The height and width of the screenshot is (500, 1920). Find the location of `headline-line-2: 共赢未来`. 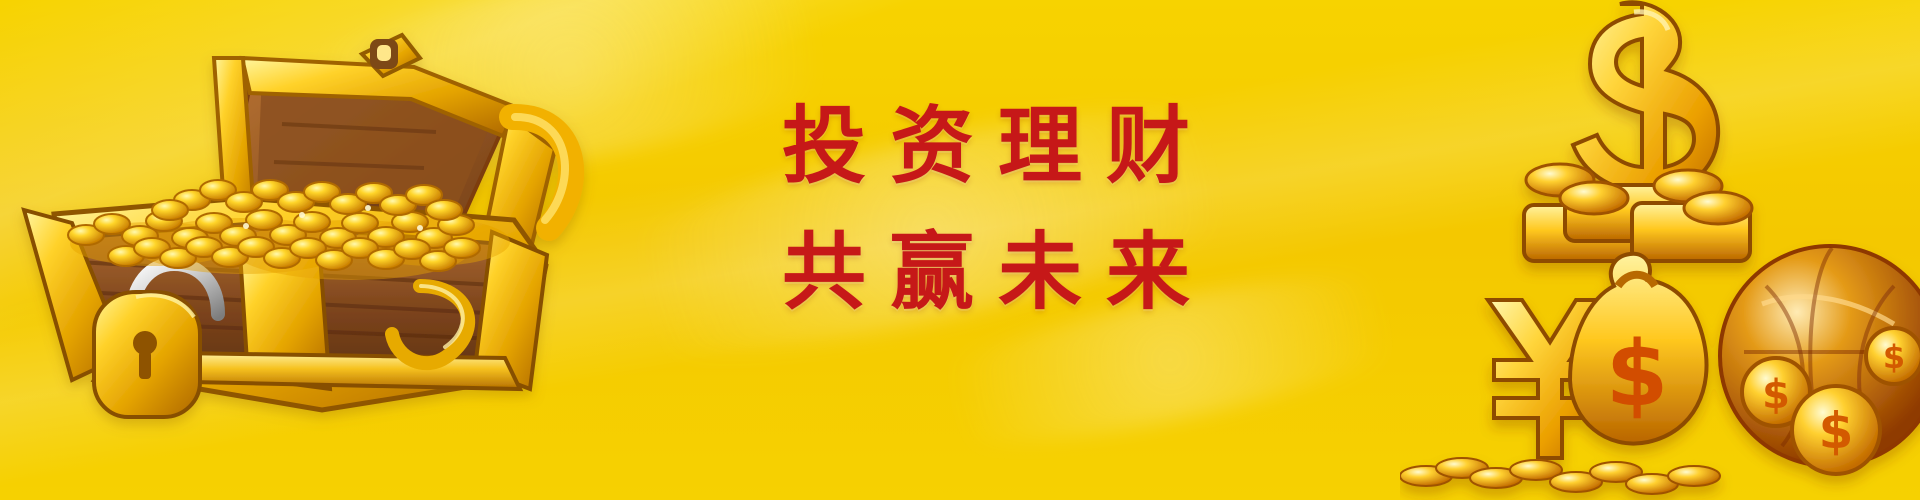

headline-line-2: 共赢未来 is located at coordinates (998, 271).